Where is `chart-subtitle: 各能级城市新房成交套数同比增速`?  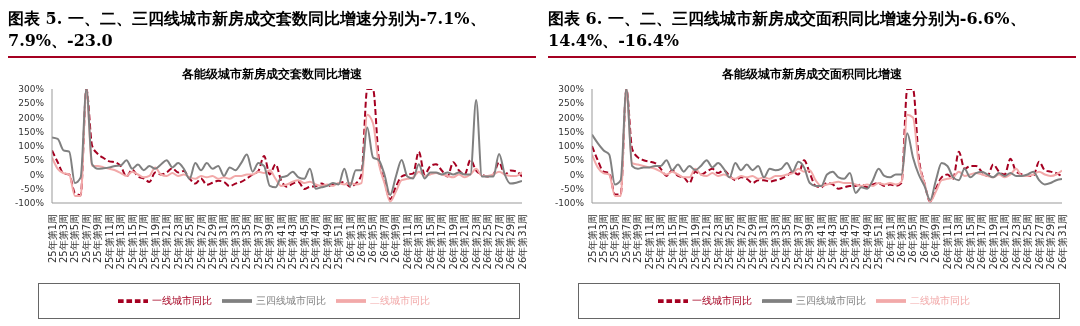
chart-subtitle: 各能级城市新房成交套数同比增速 is located at coordinates (272, 74).